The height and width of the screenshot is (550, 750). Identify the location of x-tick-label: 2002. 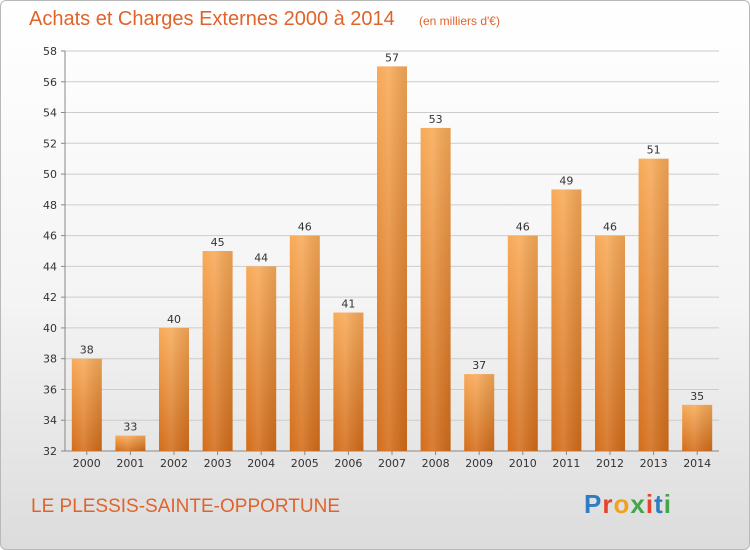
(174, 463).